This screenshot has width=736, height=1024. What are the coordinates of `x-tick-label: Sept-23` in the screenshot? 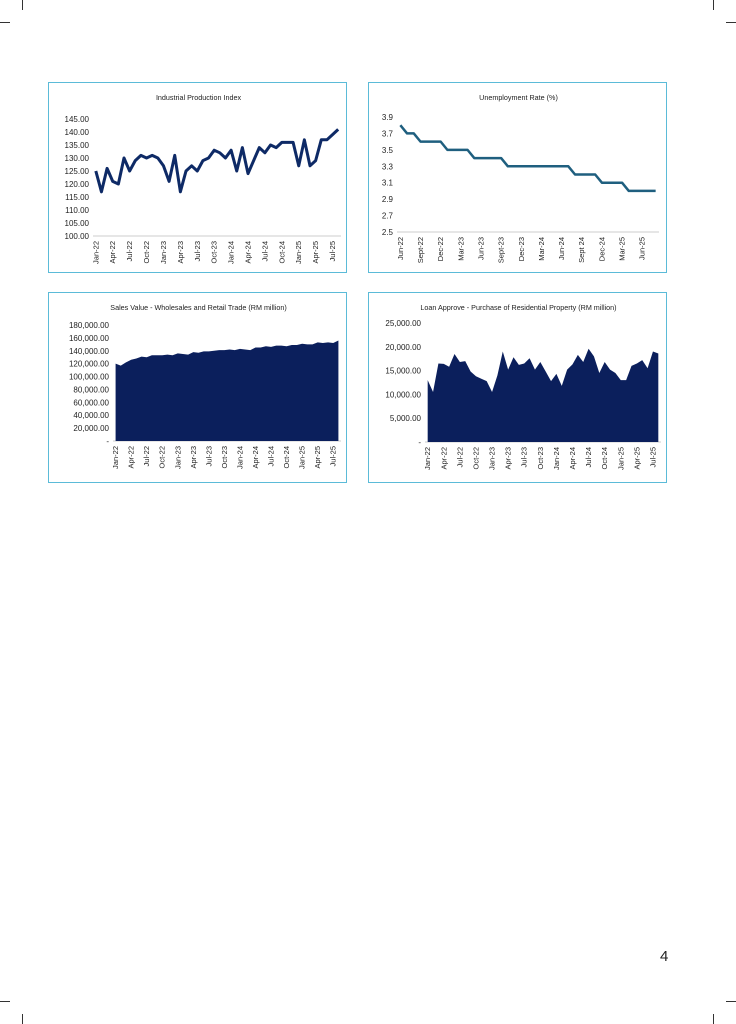 It's located at (501, 250).